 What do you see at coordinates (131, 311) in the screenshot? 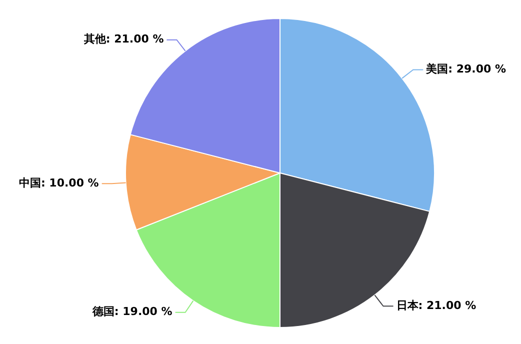
I see `slice-label: 德国: 19.00 %` at bounding box center [131, 311].